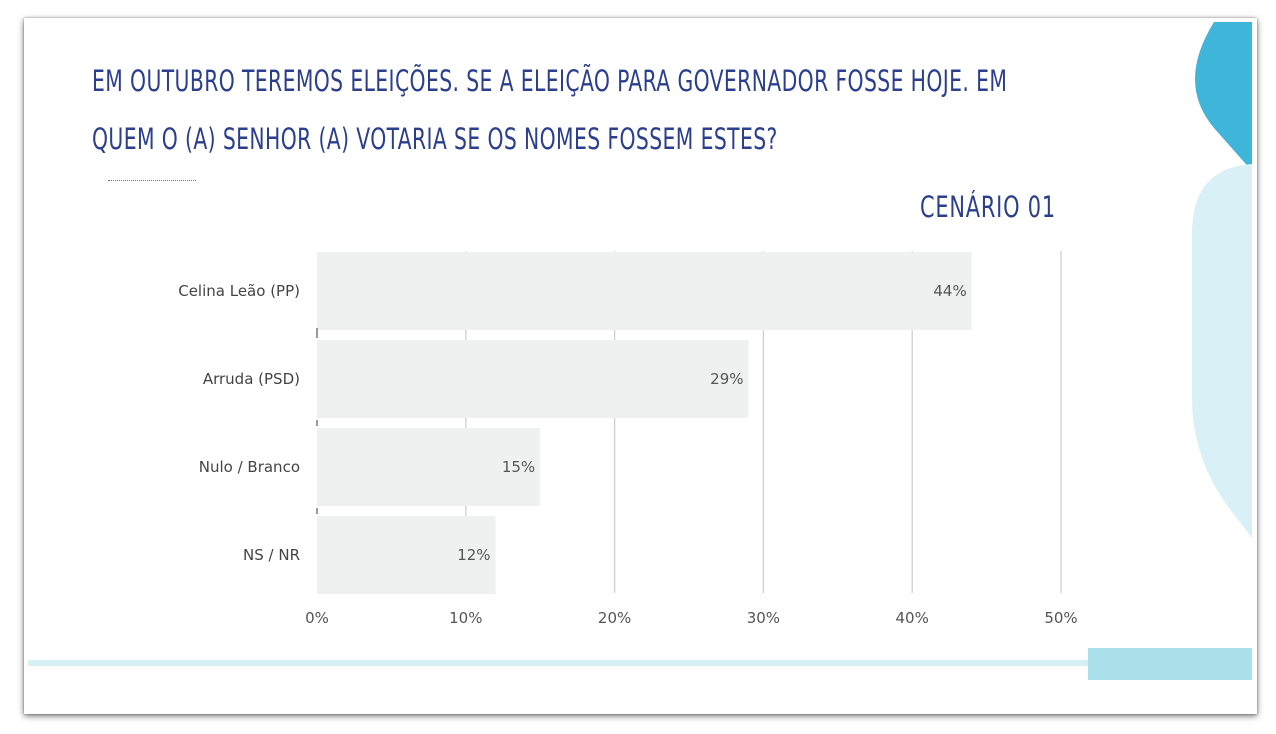 This screenshot has width=1276, height=734. Describe the element at coordinates (608, 663) in the screenshot. I see `bottom-accent-line` at that location.